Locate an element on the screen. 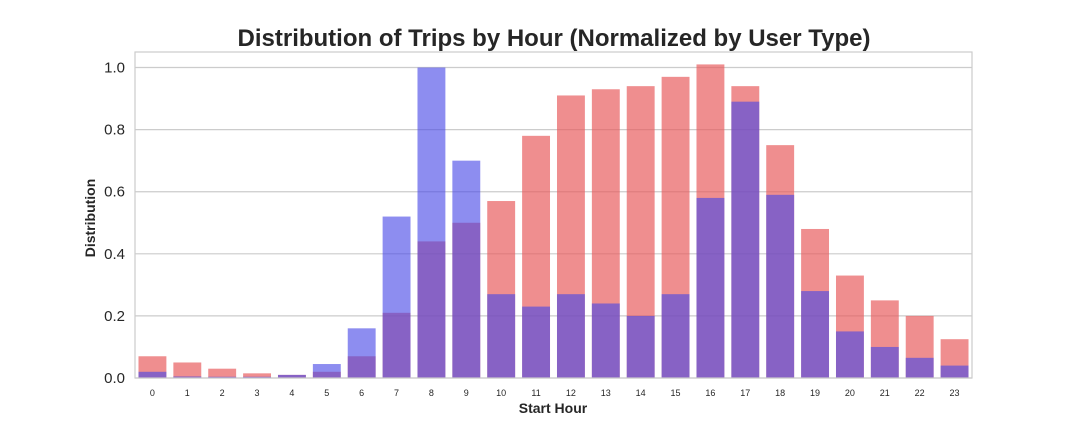  y-axis-ticks: 0.0 0.2 0.4 0.6 0.8 1.0 is located at coordinates (114, 223).